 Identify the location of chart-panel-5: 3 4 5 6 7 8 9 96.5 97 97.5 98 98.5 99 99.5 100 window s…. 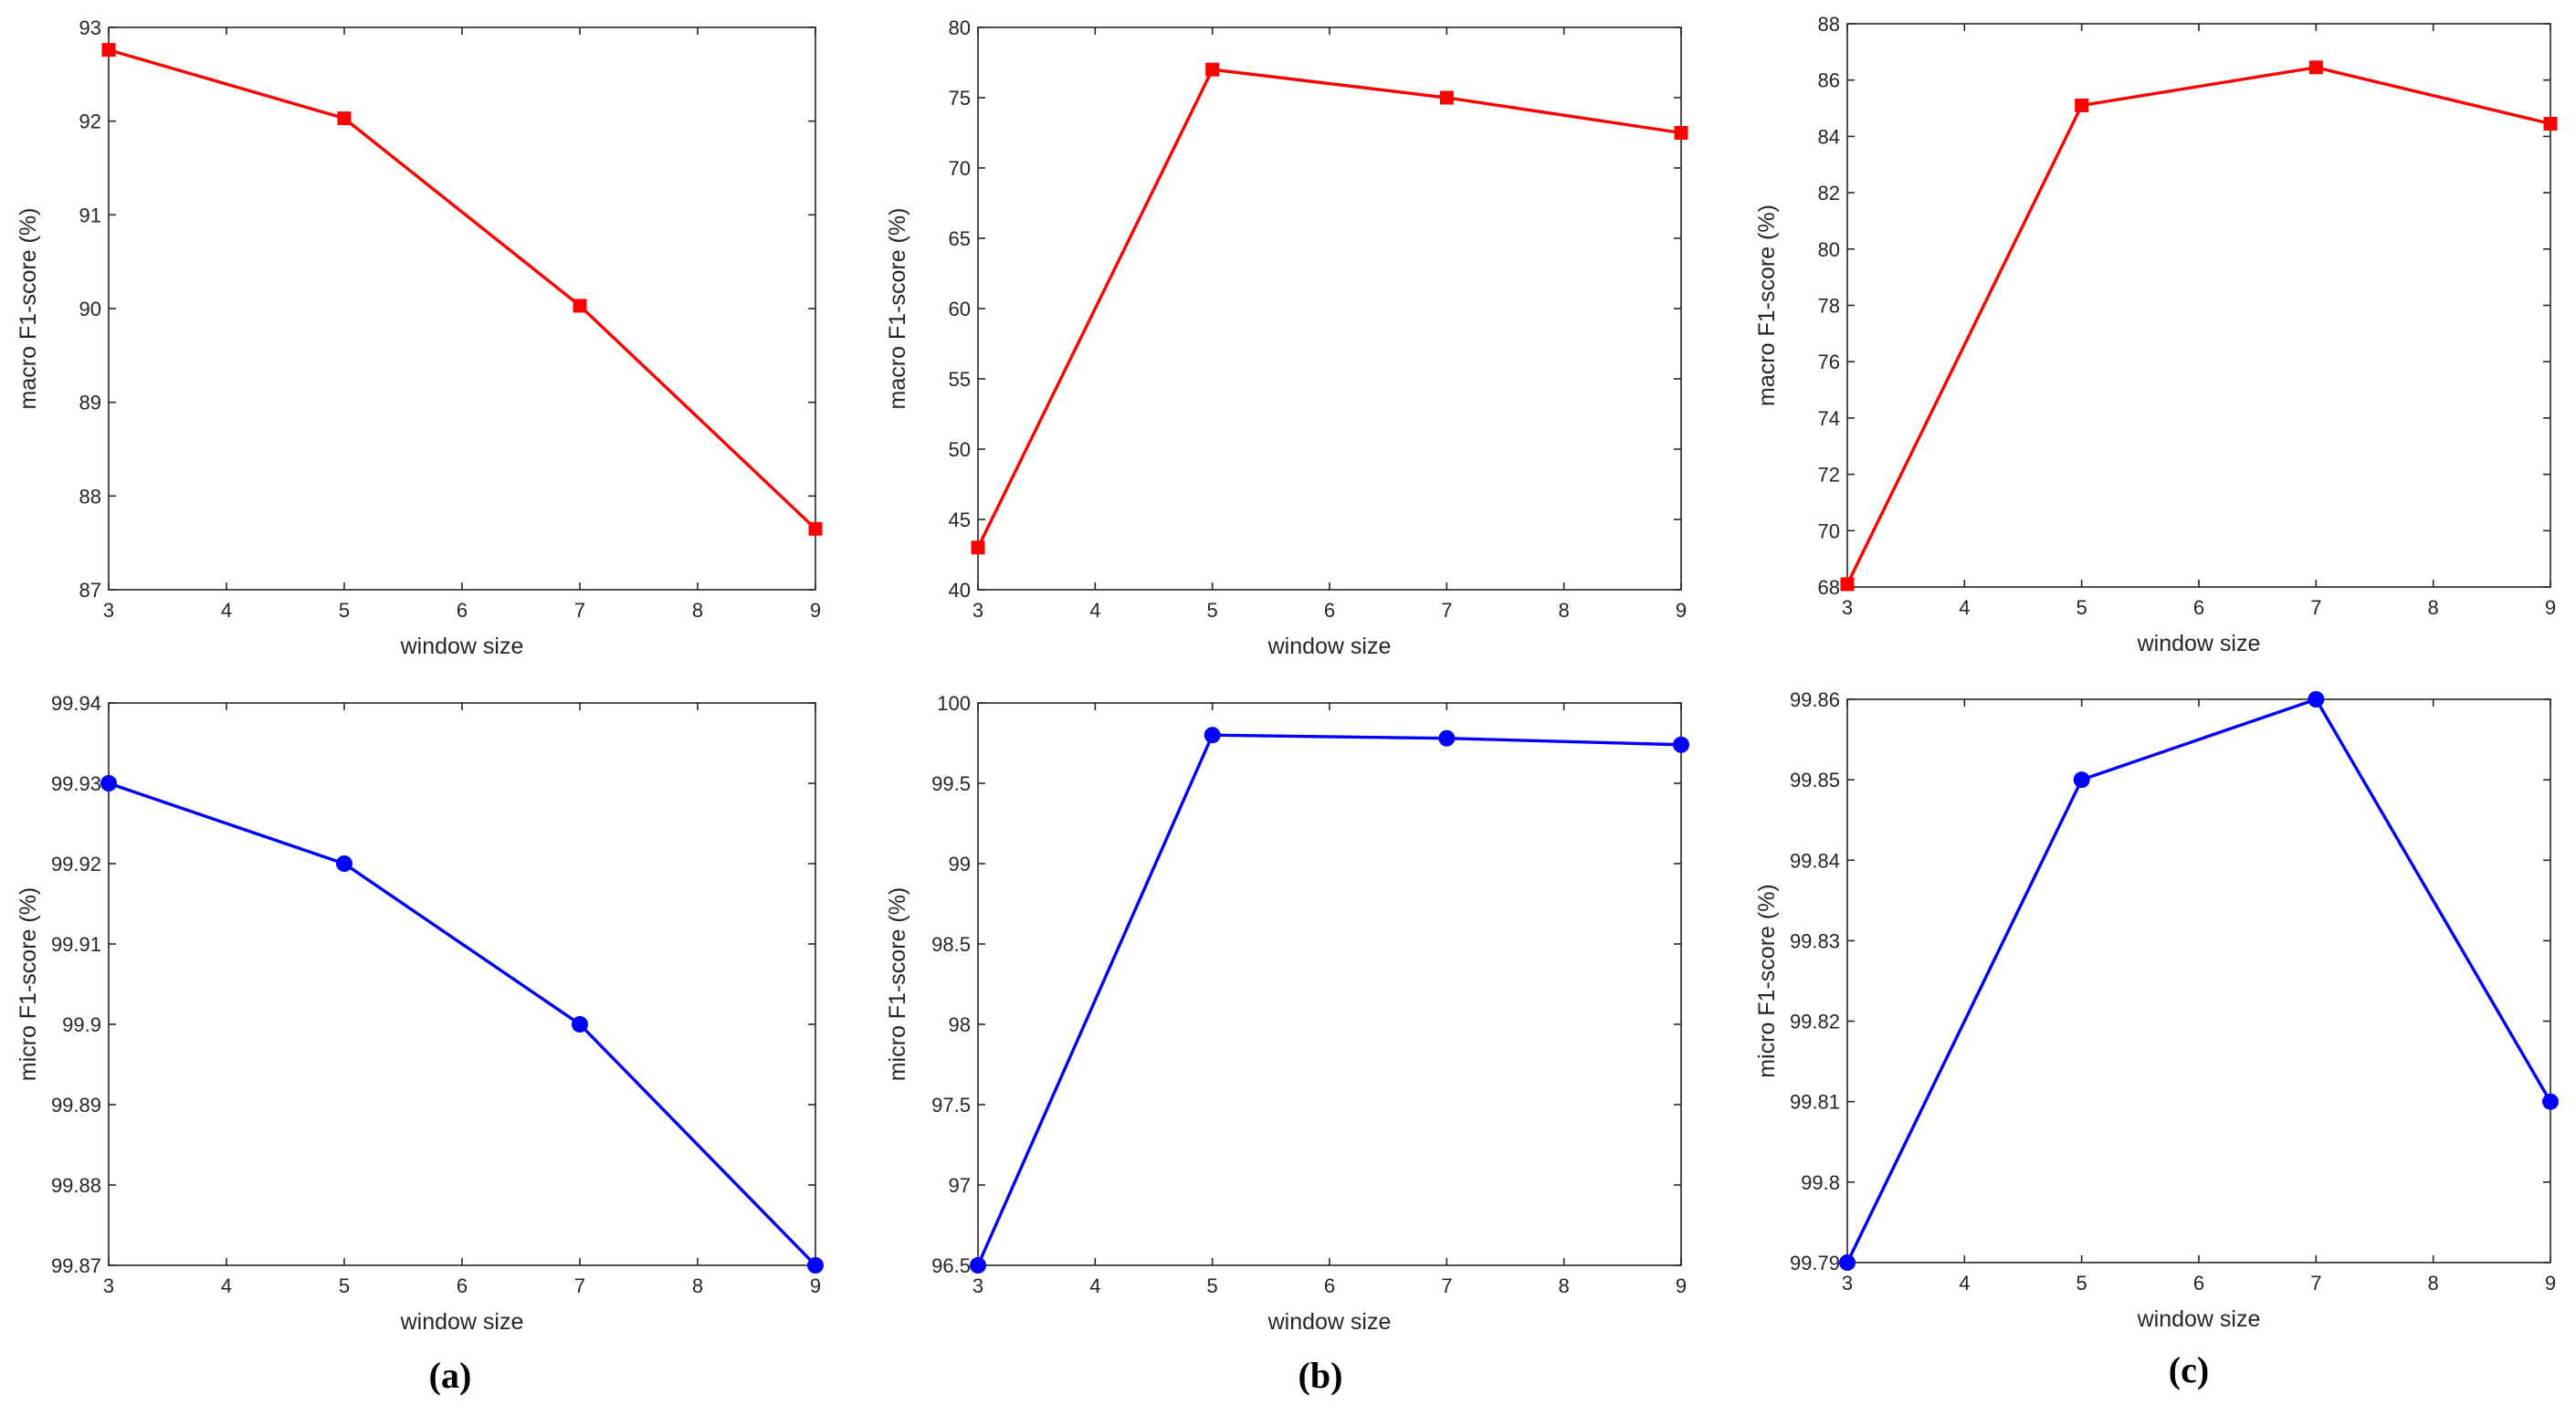
(1287, 1013).